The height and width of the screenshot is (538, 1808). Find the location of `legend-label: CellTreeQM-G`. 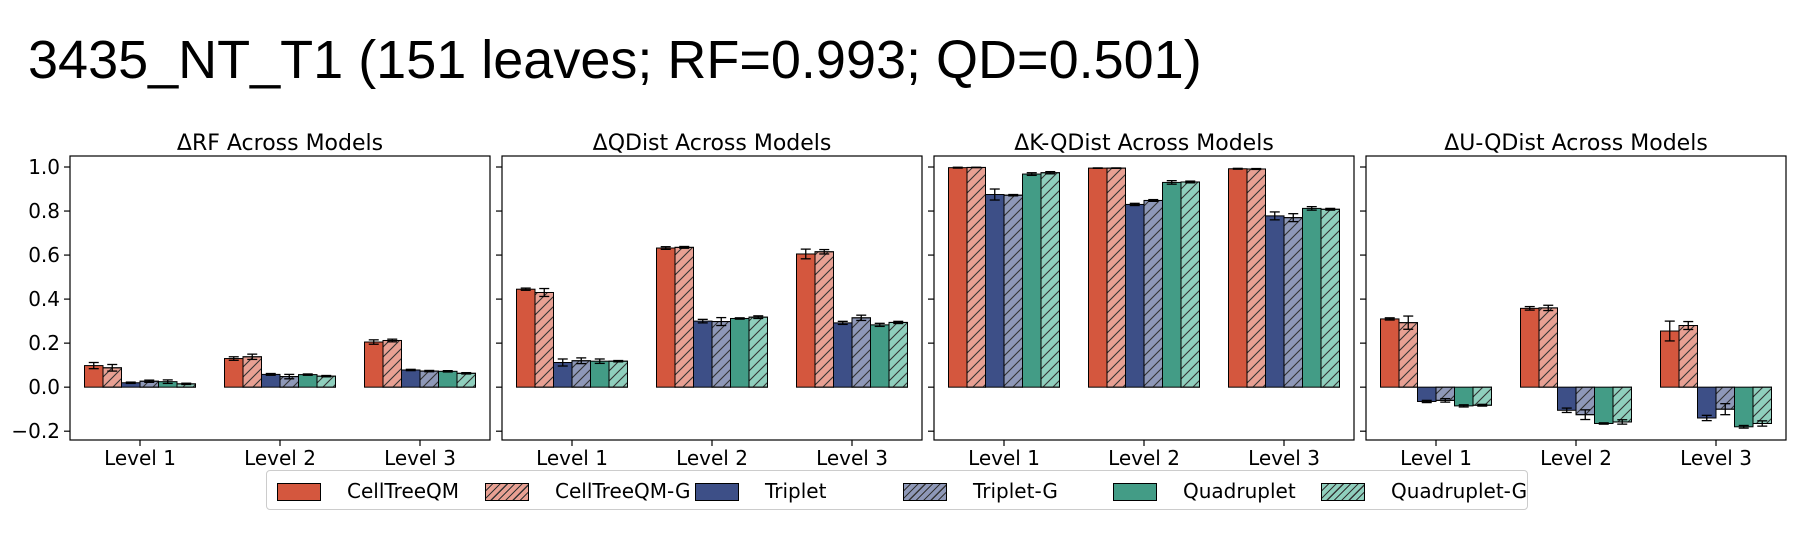

legend-label: CellTreeQM-G is located at coordinates (623, 491).